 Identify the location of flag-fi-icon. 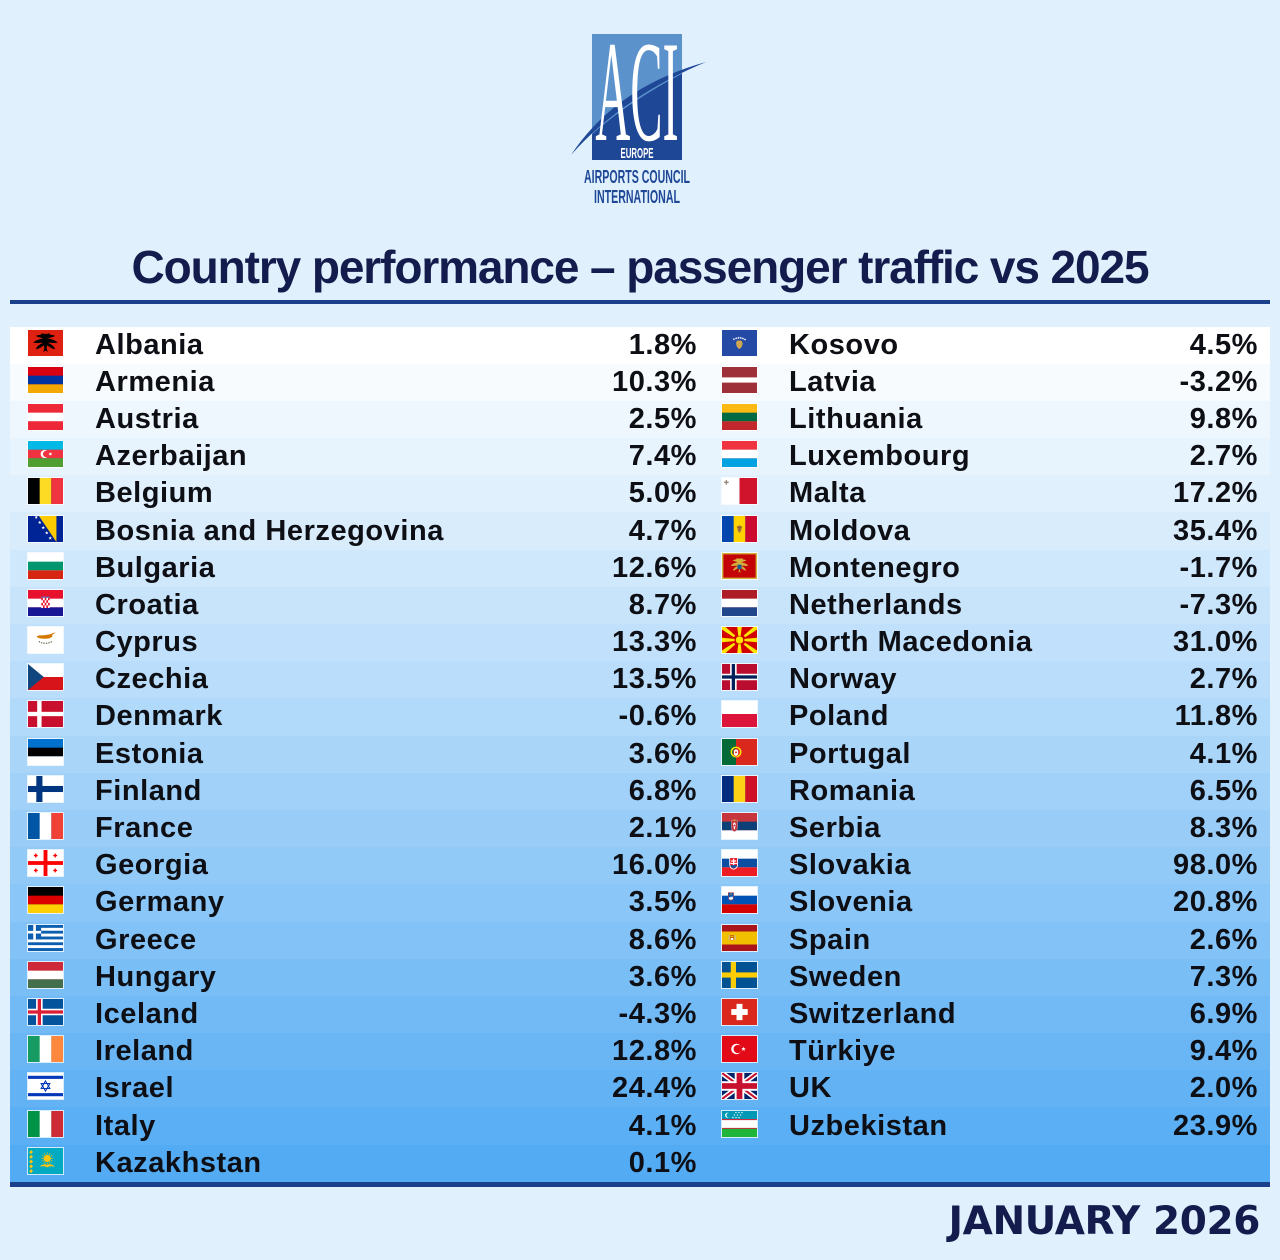
(45, 788).